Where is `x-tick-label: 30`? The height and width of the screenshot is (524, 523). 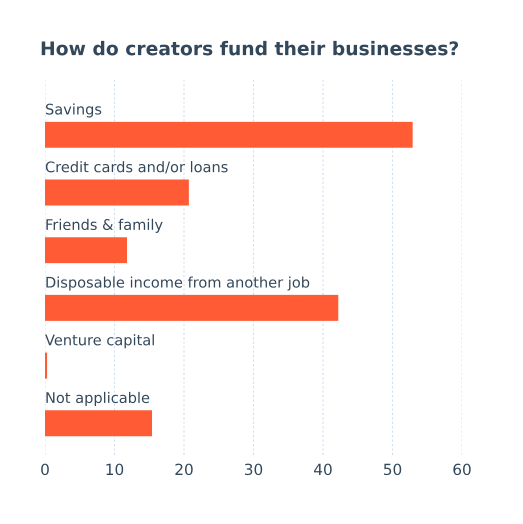
x-tick-label: 30 is located at coordinates (253, 470).